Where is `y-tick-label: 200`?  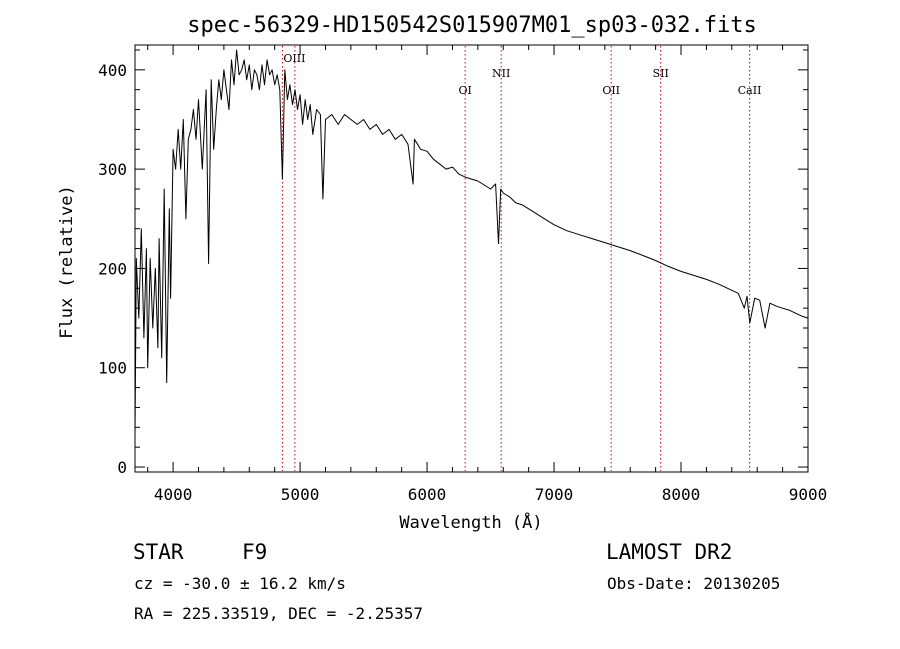 y-tick-label: 200 is located at coordinates (112, 268).